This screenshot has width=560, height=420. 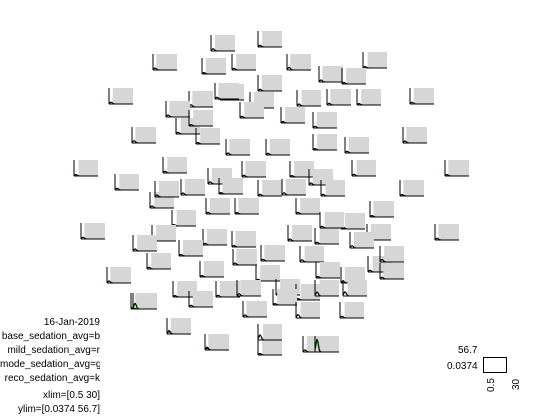 What do you see at coordinates (50, 364) in the screenshot?
I see `legend-entry-mode: mode_sedation_avg=g` at bounding box center [50, 364].